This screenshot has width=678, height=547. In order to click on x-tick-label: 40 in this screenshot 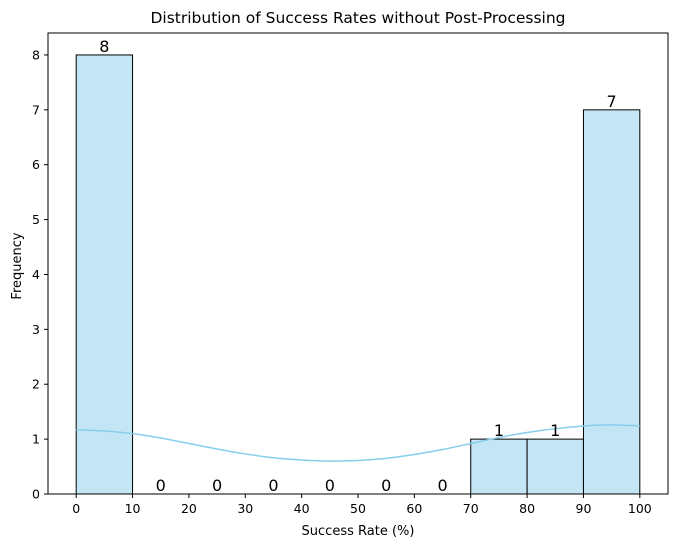, I will do `click(302, 508)`.